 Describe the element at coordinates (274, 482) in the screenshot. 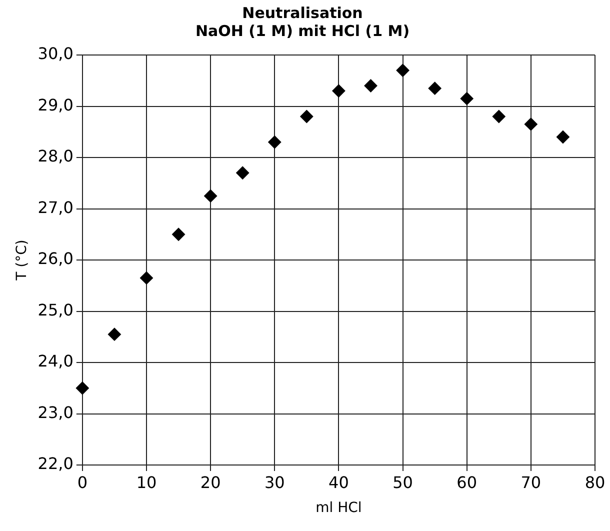

I see `x-tick-label: 30` at that location.